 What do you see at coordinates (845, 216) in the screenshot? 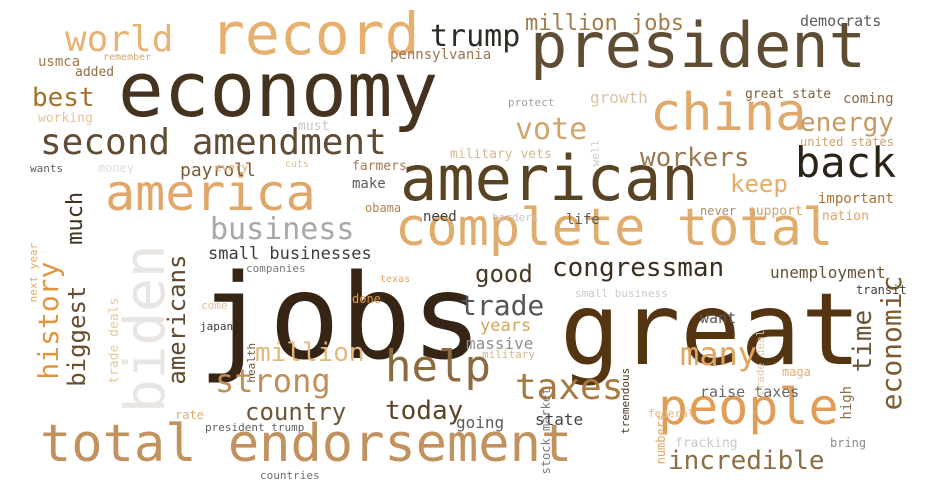
I see `cloud-word: nation` at bounding box center [845, 216].